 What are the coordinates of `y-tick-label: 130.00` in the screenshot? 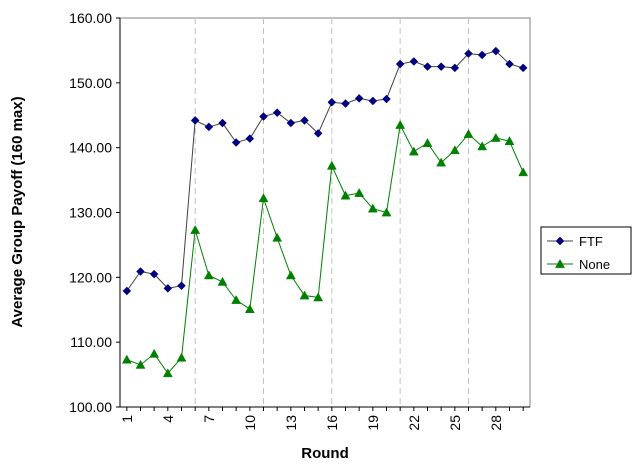 It's located at (90, 213).